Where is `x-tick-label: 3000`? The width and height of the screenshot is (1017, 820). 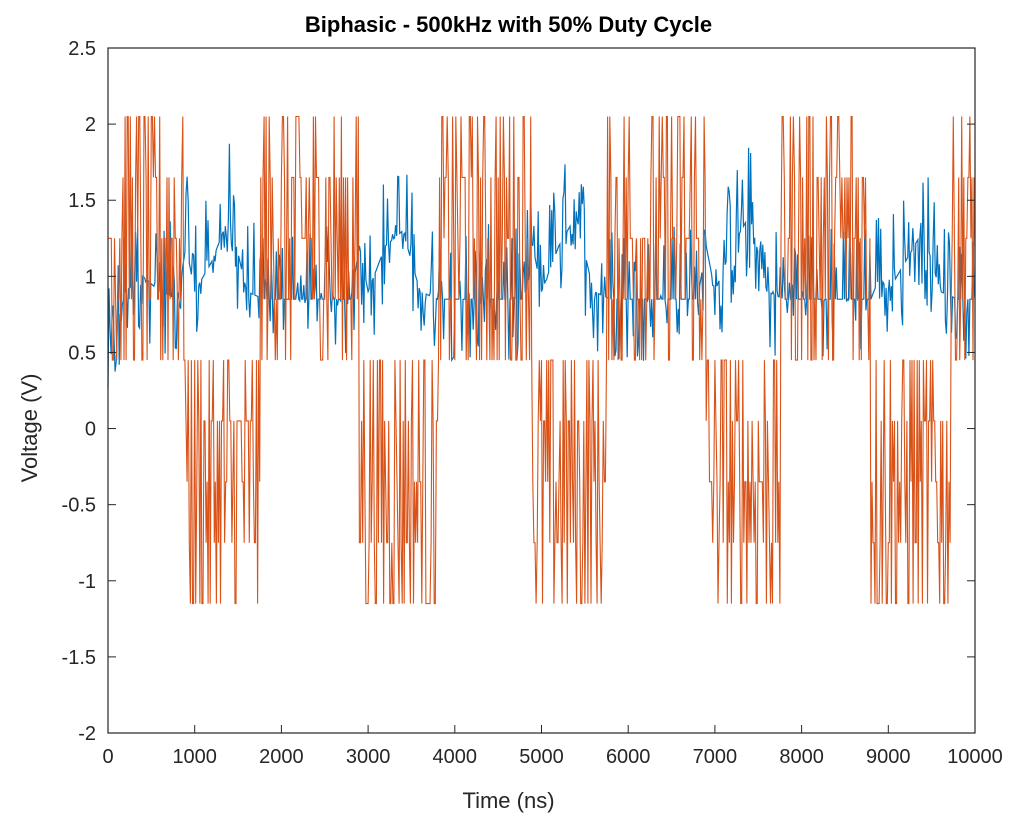 x-tick-label: 3000 is located at coordinates (368, 757).